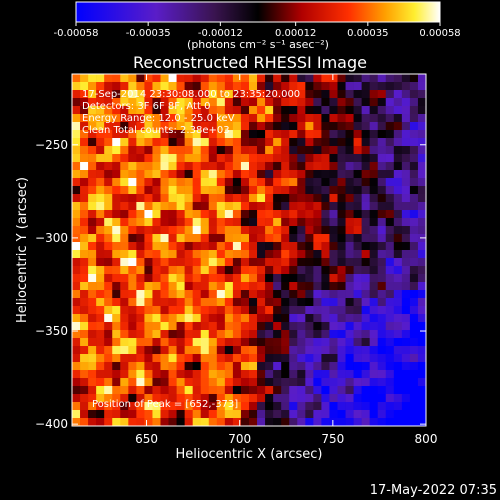 The height and width of the screenshot is (500, 500). What do you see at coordinates (332, 439) in the screenshot?
I see `x-tick-label: 750` at bounding box center [332, 439].